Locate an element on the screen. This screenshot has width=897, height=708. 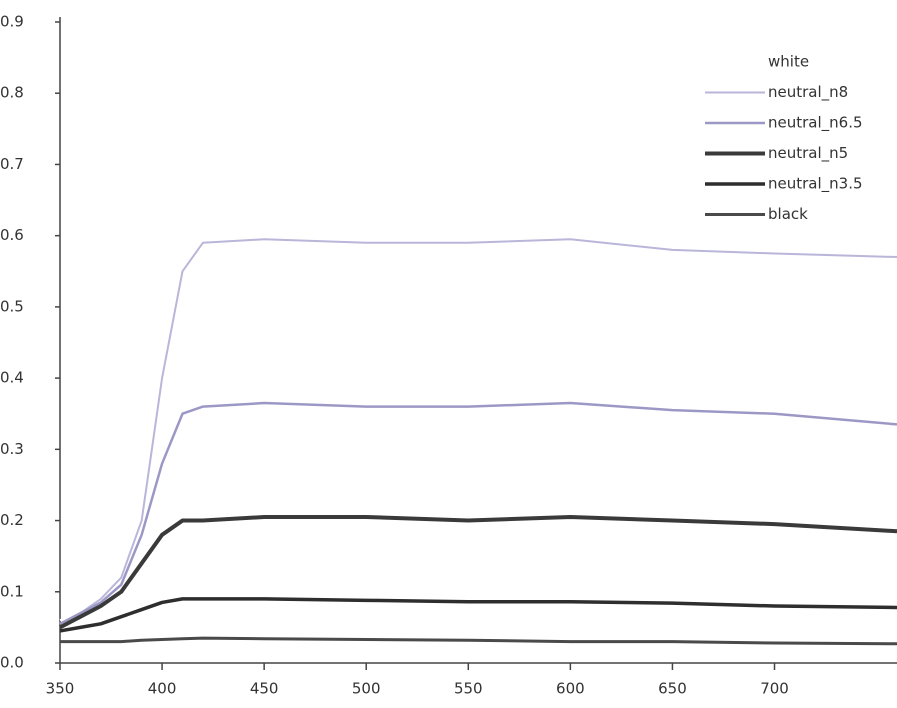
x-tick-label: 600 is located at coordinates (570, 689).